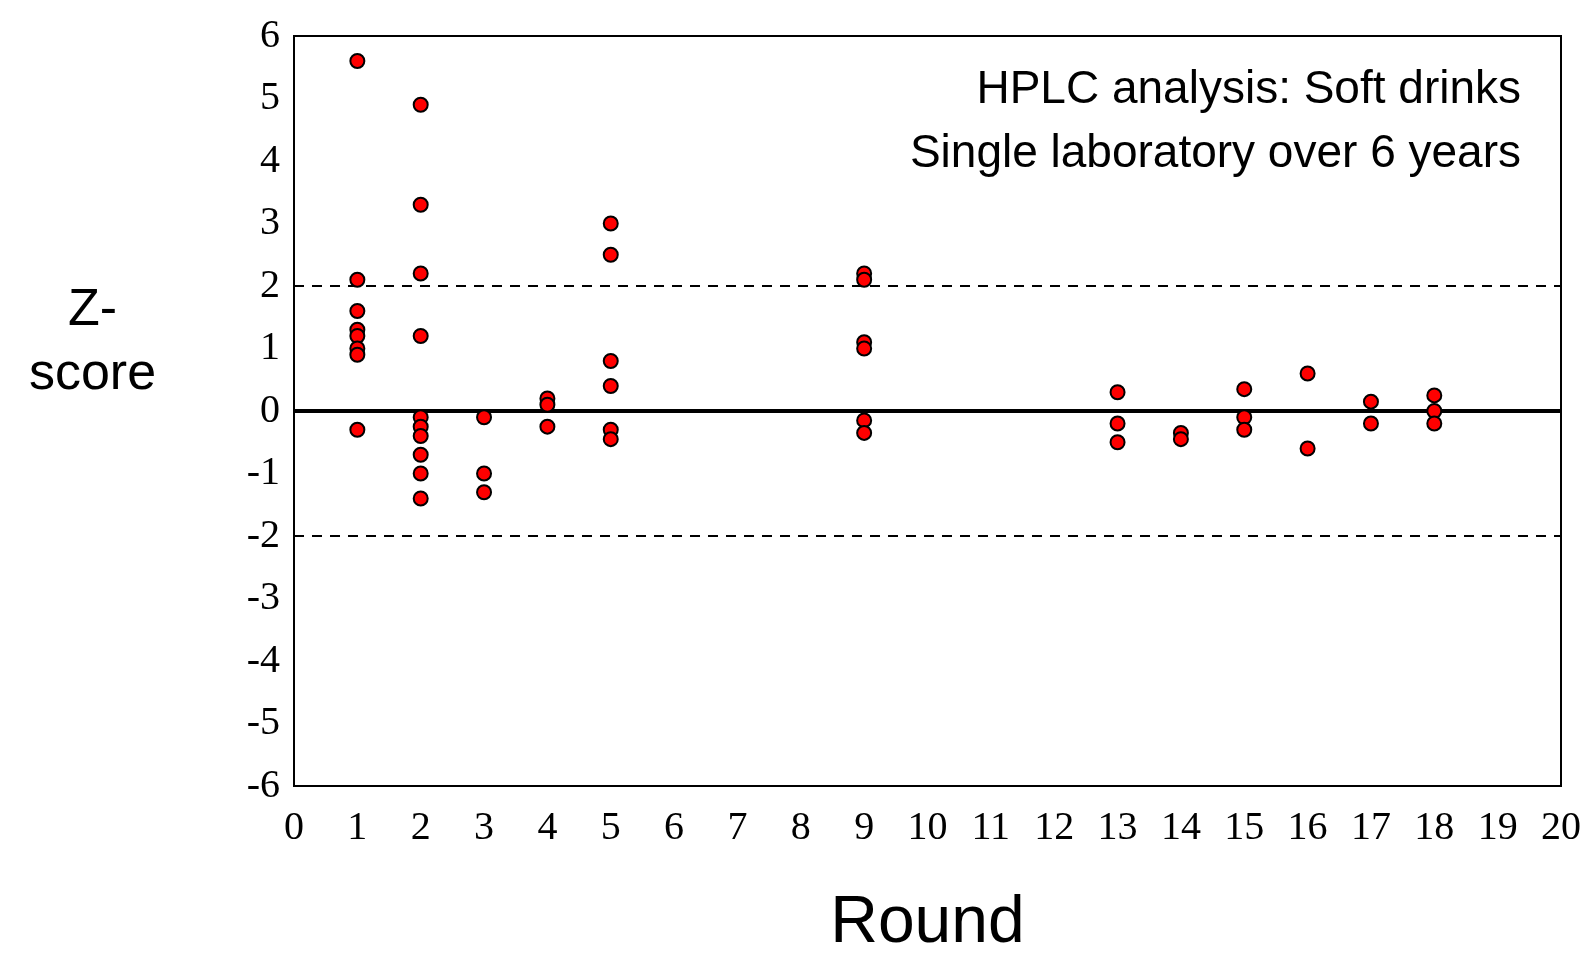 The image size is (1591, 967). What do you see at coordinates (1117, 825) in the screenshot?
I see `x-tick-label: 13` at bounding box center [1117, 825].